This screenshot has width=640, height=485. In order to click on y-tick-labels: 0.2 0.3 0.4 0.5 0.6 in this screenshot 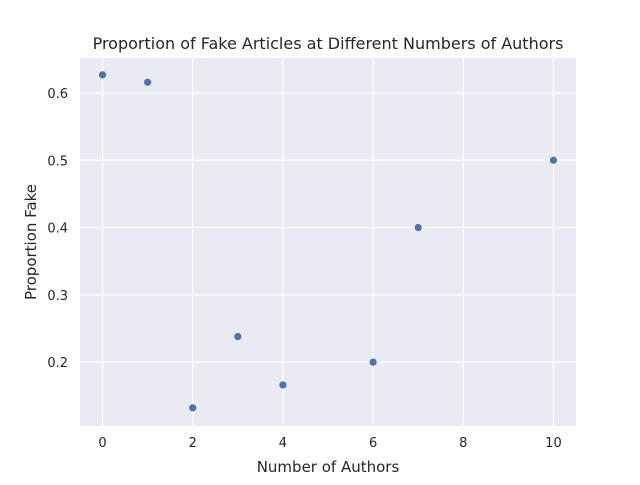, I will do `click(57, 229)`.